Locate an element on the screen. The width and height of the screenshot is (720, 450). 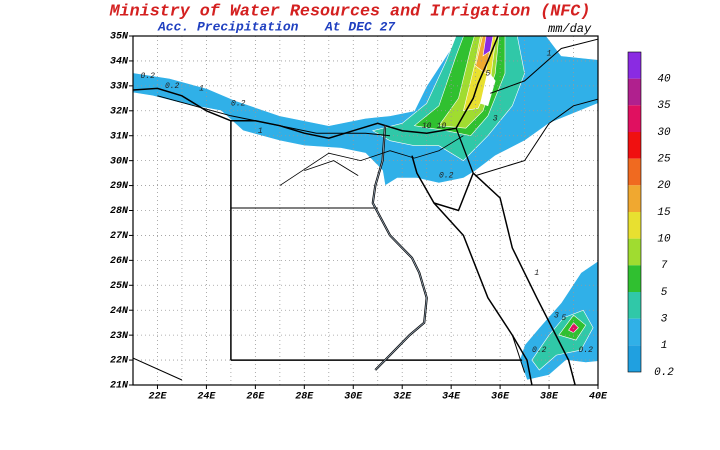
colorbar-label: 1 is located at coordinates (664, 346).